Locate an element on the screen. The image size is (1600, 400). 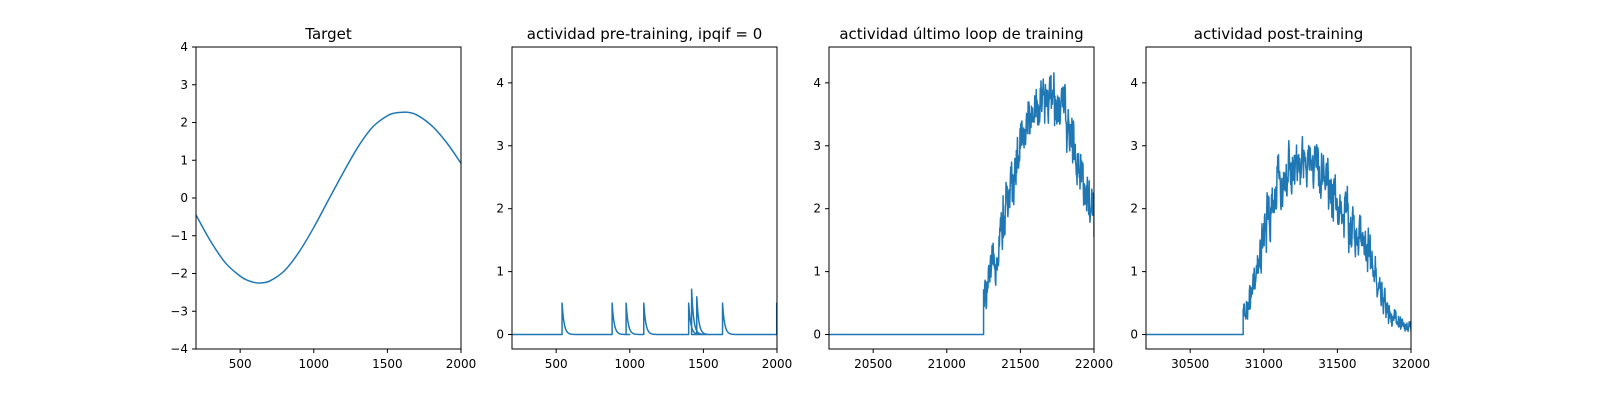
x-tick-label: 21000 is located at coordinates (947, 364).